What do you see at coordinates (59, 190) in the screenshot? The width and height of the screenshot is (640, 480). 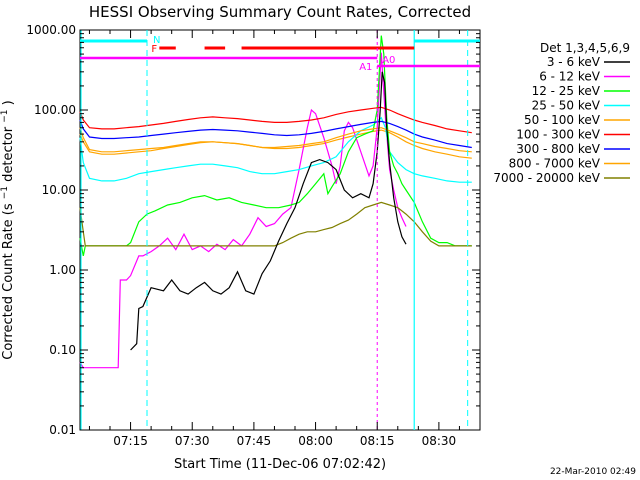 I see `y-tick-label: 10.00` at bounding box center [59, 190].